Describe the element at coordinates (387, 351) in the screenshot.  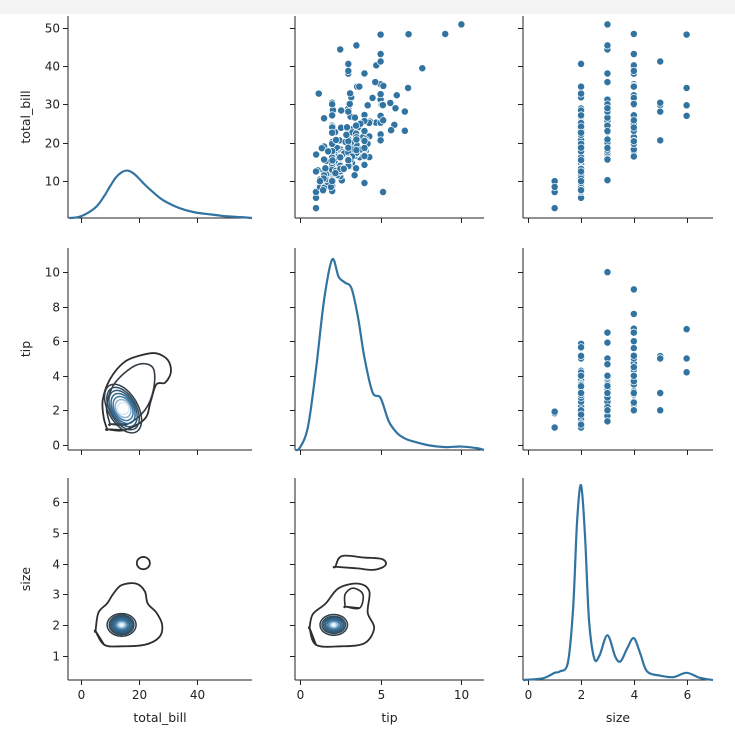
I see `panel-tip-vs-tip` at that location.